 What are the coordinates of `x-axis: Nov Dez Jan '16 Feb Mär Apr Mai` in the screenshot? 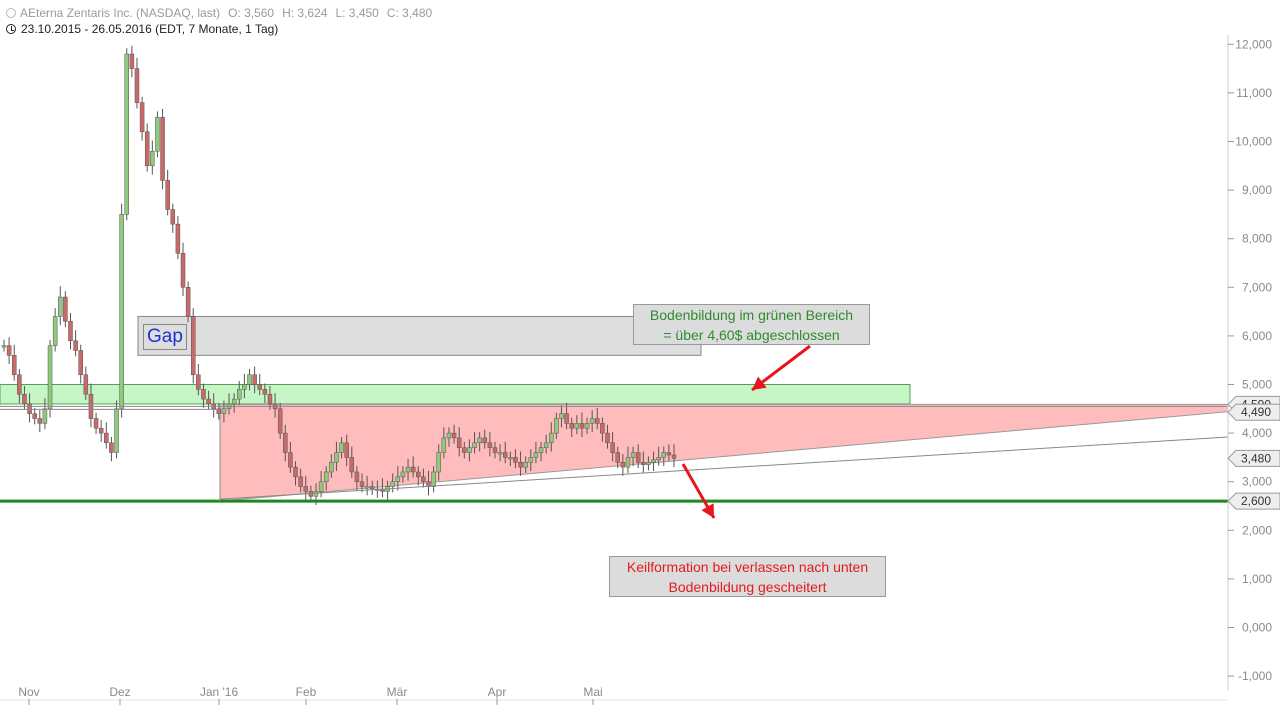 It's located at (614, 695).